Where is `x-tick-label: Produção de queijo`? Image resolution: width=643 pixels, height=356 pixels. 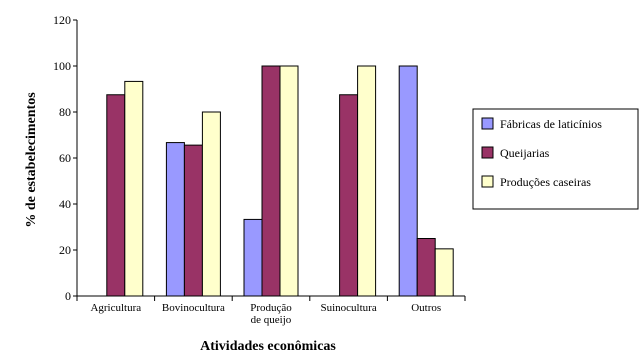 x-tick-label: Produção de queijo is located at coordinates (271, 314).